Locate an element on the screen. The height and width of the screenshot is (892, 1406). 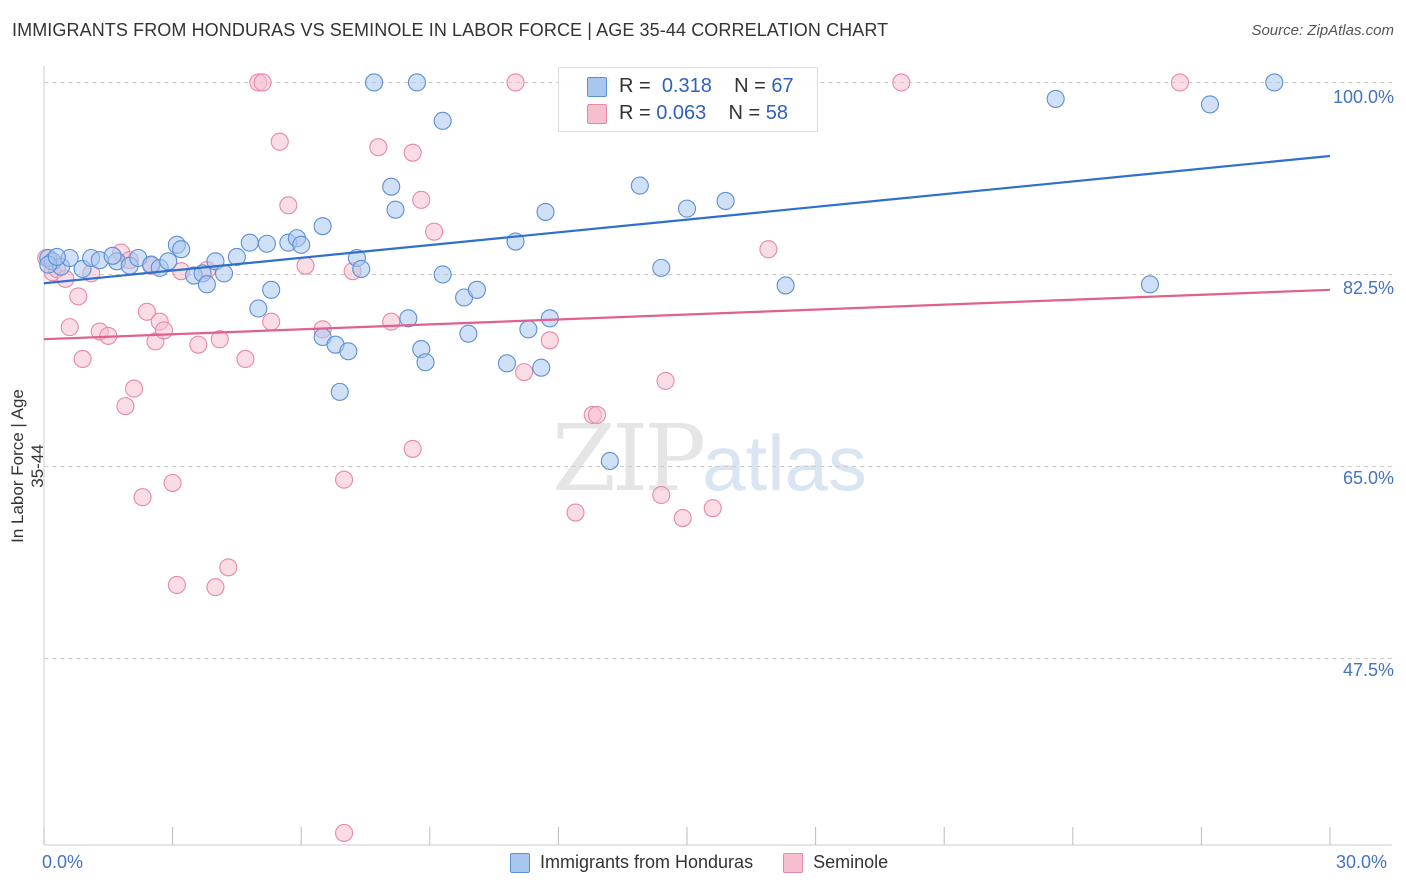
y-tick-47-5: 47.5% is located at coordinates (1368, 670).